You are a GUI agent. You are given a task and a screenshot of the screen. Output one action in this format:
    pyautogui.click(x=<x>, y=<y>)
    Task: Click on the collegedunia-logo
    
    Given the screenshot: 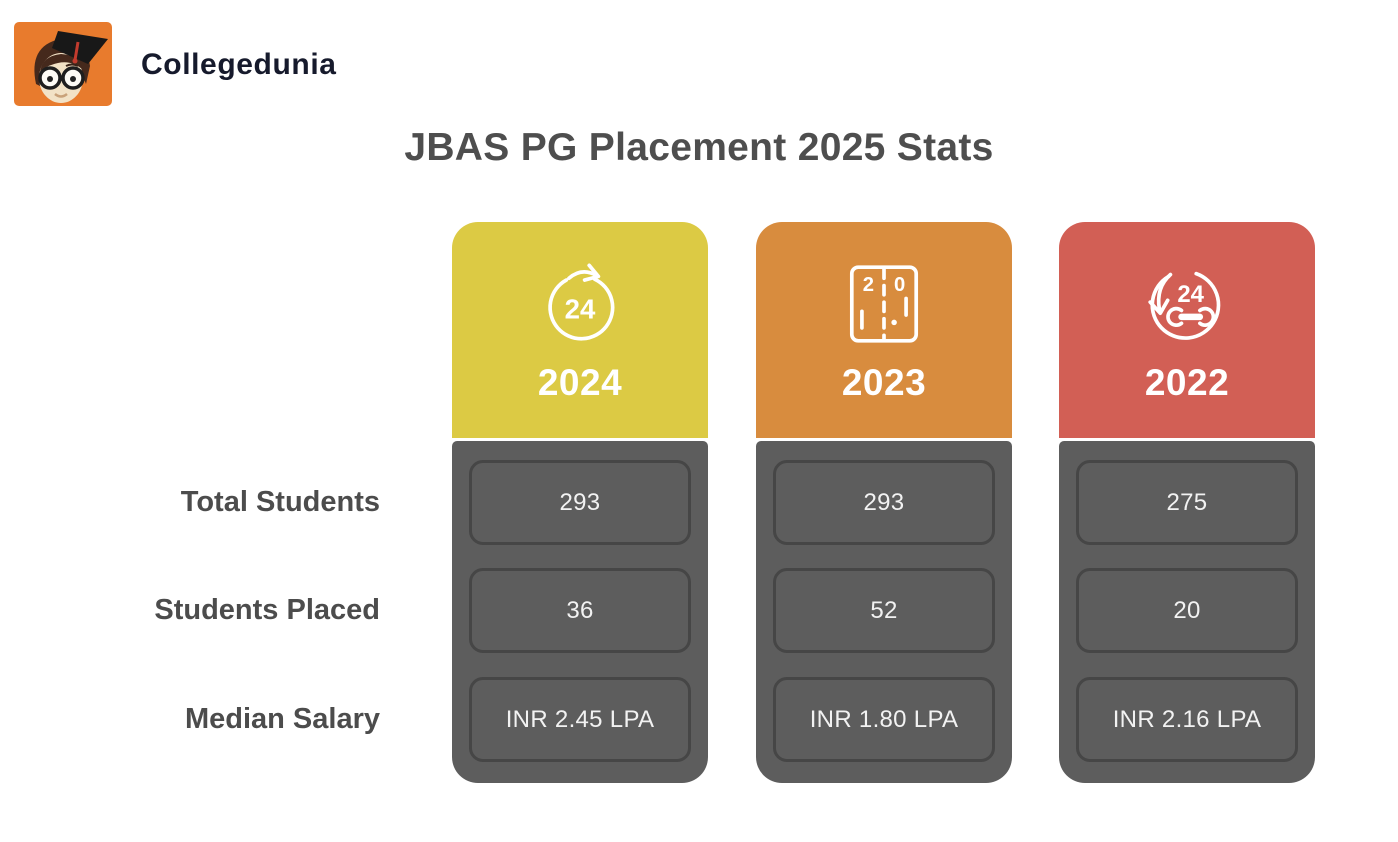 What is the action you would take?
    pyautogui.click(x=63, y=64)
    